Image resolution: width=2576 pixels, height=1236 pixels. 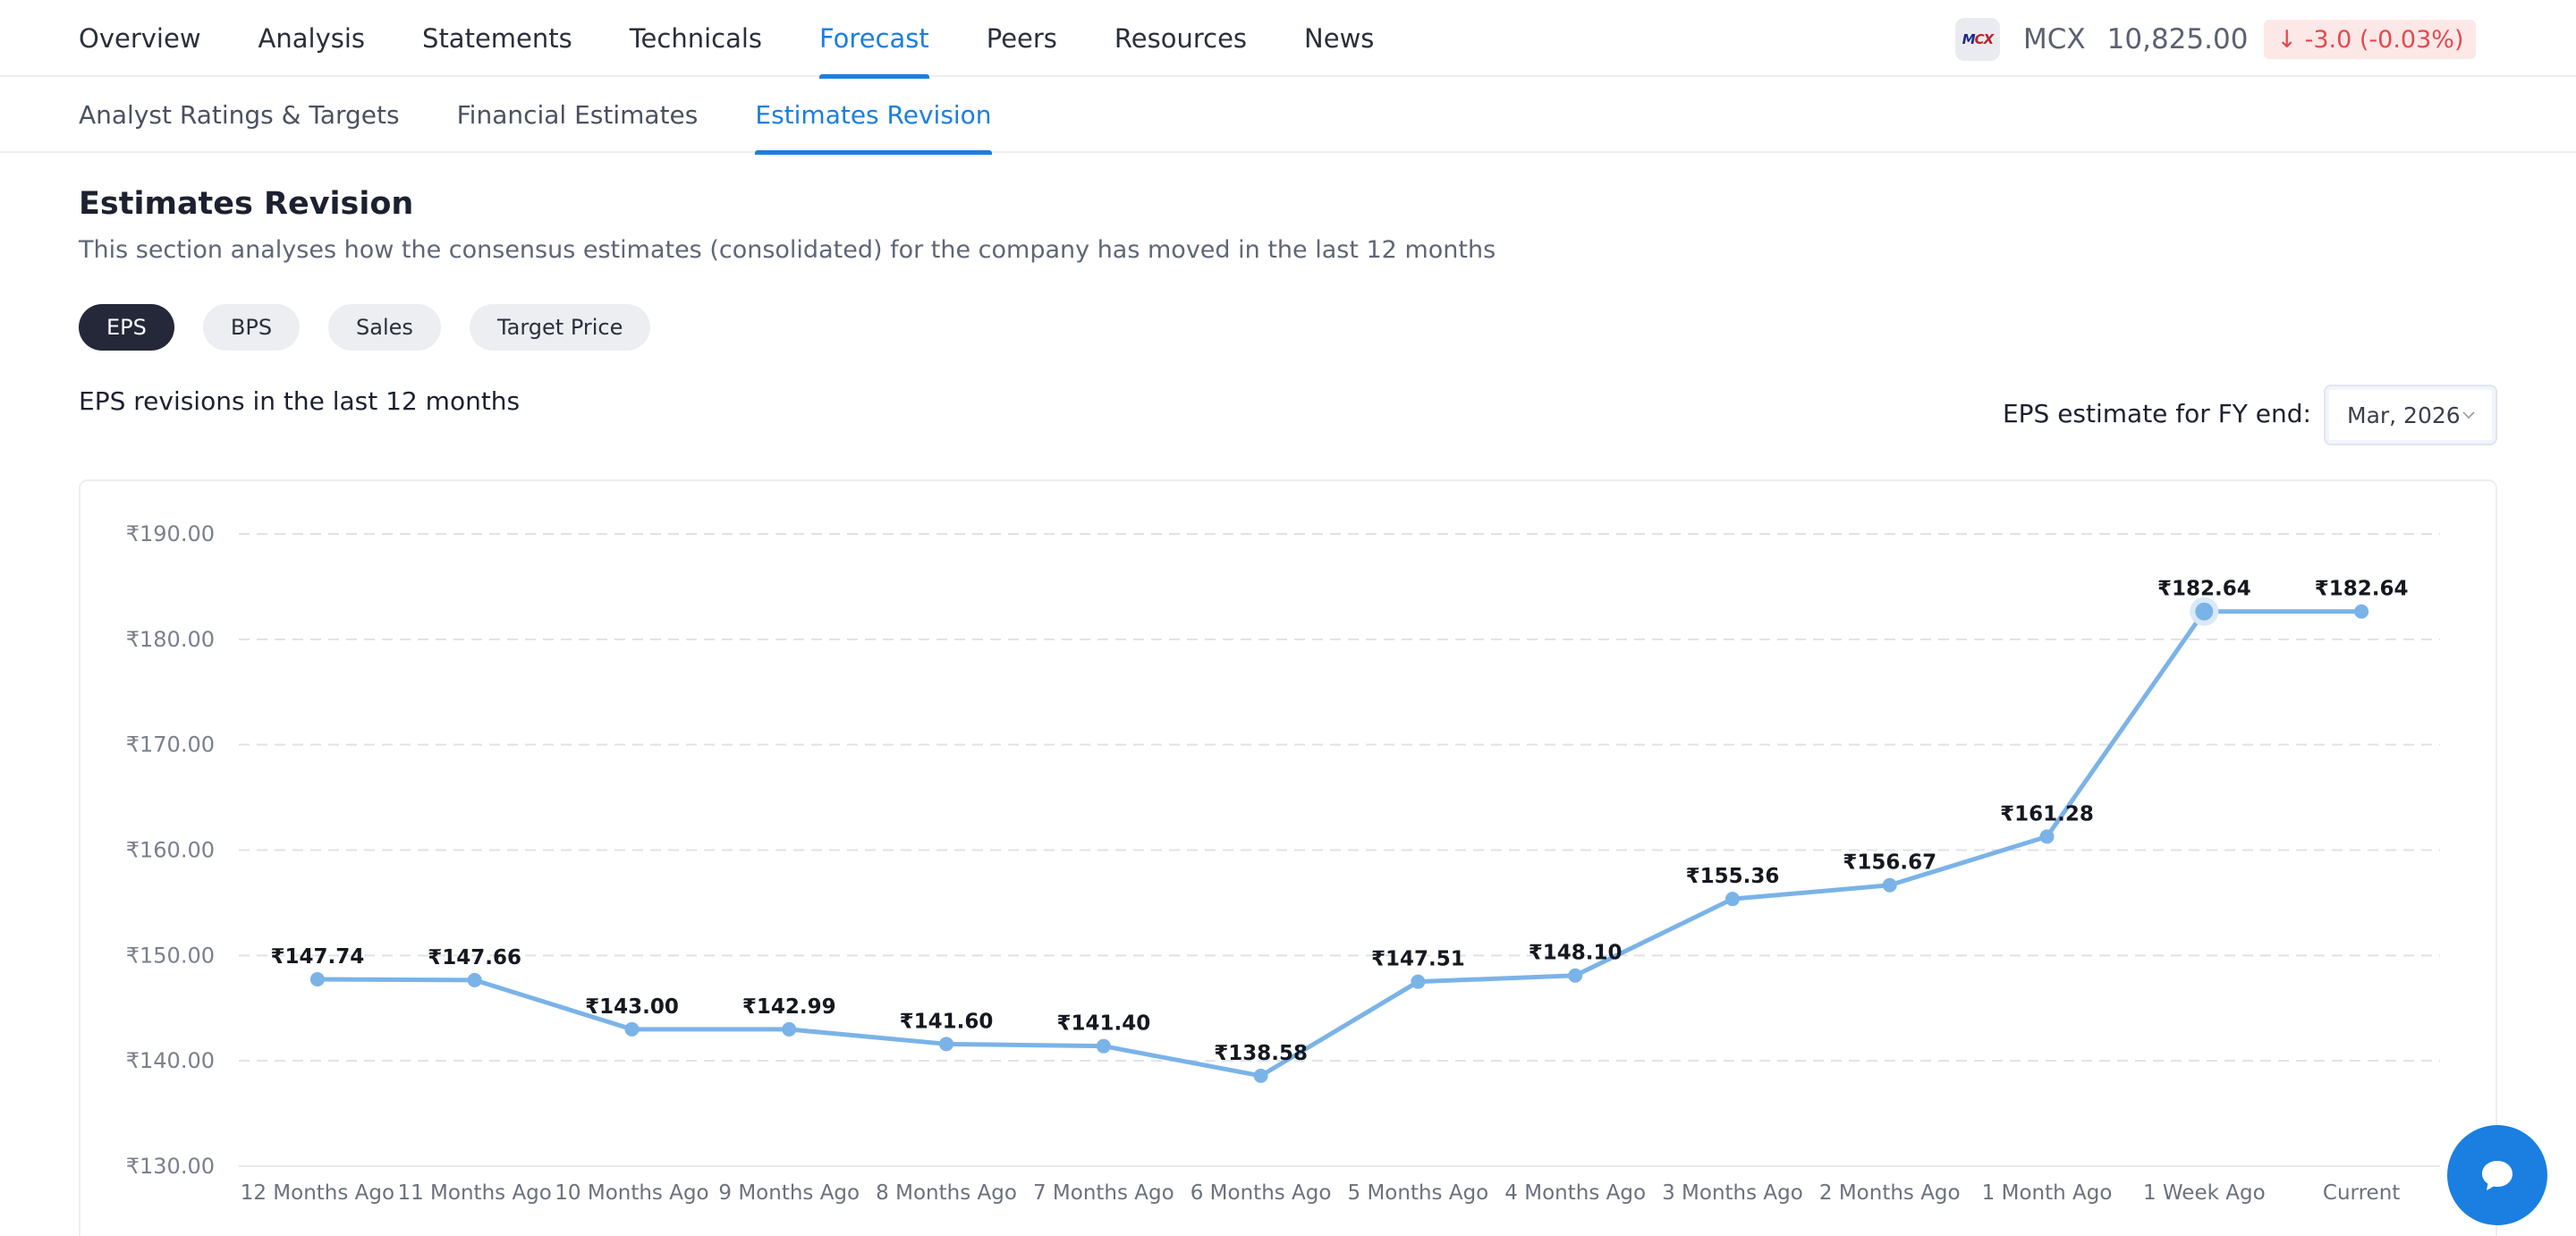 I want to click on tab-analysis: Analysis, so click(x=312, y=38).